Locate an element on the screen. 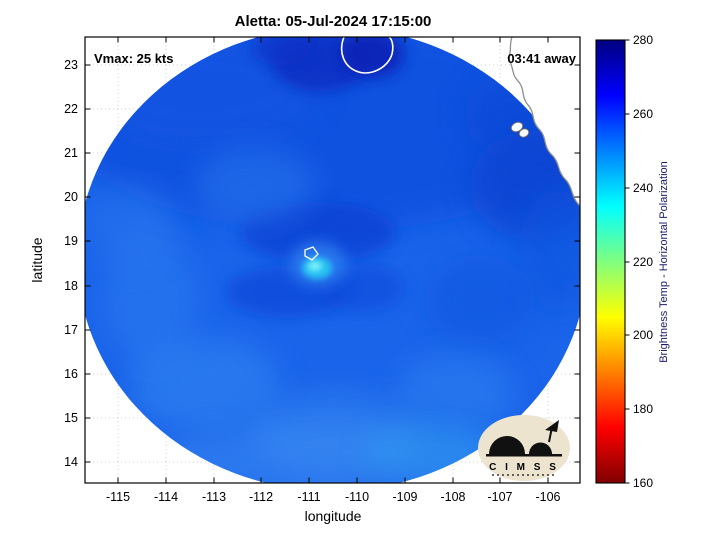 The height and width of the screenshot is (540, 720). cimss-logo: C I M S S is located at coordinates (524, 448).